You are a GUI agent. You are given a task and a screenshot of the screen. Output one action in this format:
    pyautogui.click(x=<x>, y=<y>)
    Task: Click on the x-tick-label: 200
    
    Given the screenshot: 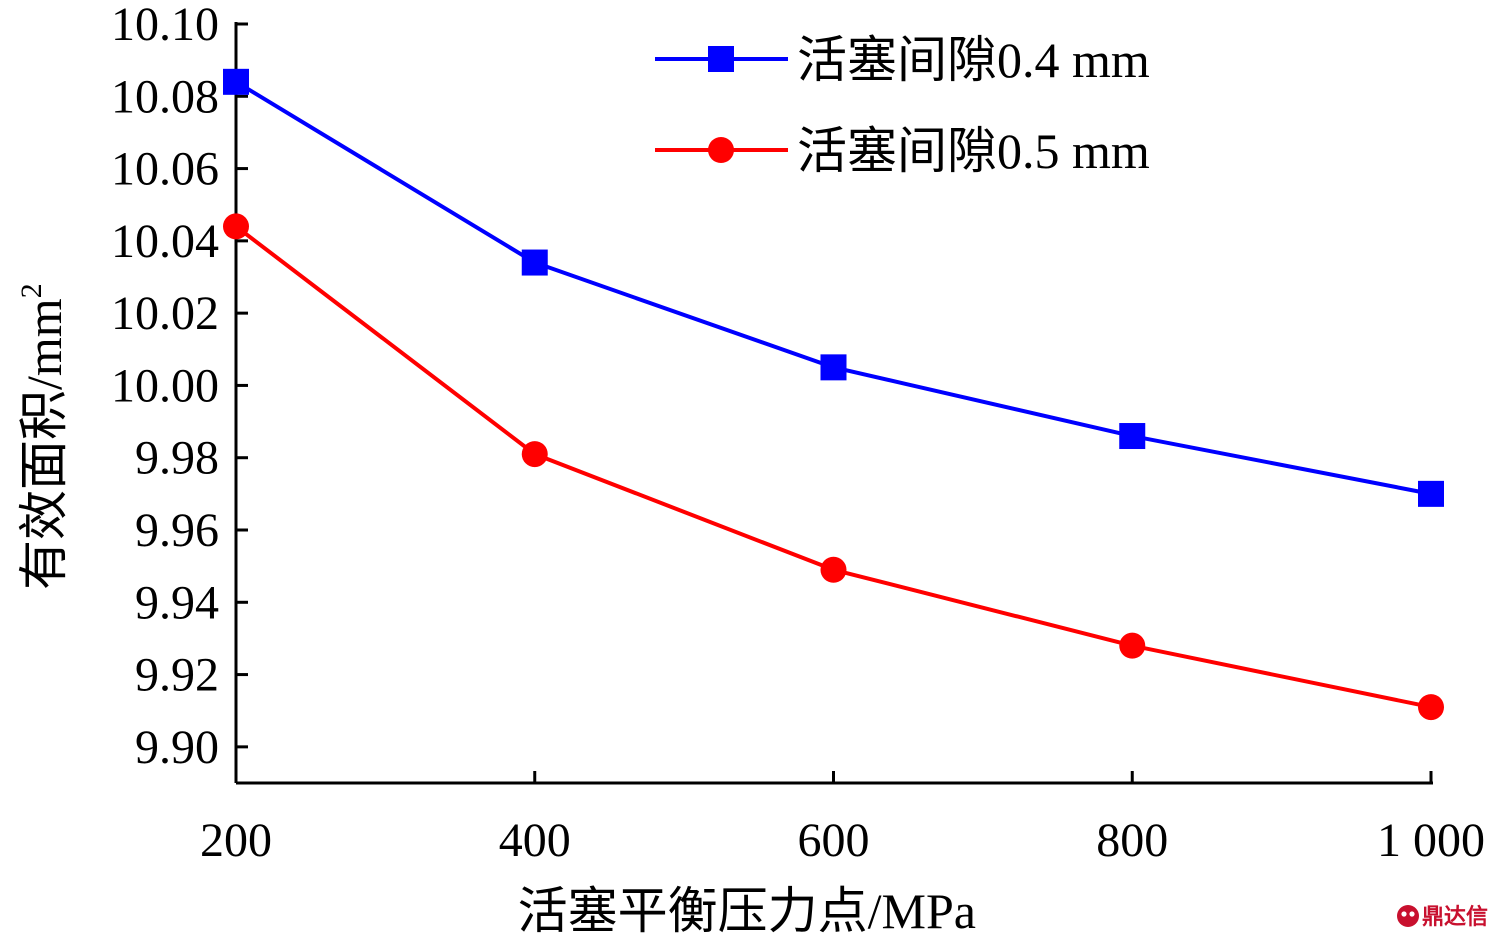 What is the action you would take?
    pyautogui.click(x=236, y=840)
    